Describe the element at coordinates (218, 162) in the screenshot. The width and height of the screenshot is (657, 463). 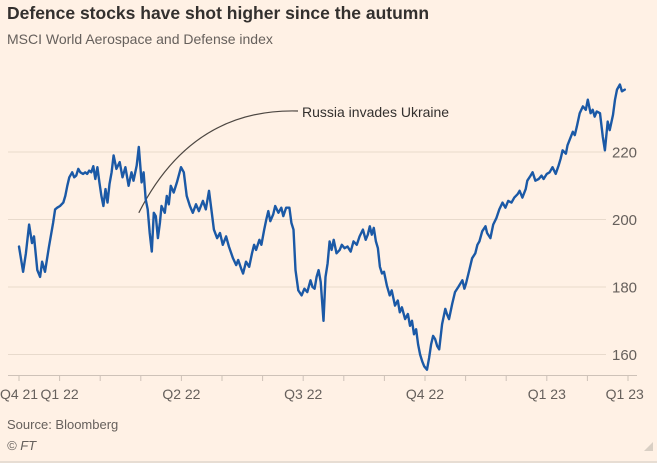
I see `annotation-pointer-line` at that location.